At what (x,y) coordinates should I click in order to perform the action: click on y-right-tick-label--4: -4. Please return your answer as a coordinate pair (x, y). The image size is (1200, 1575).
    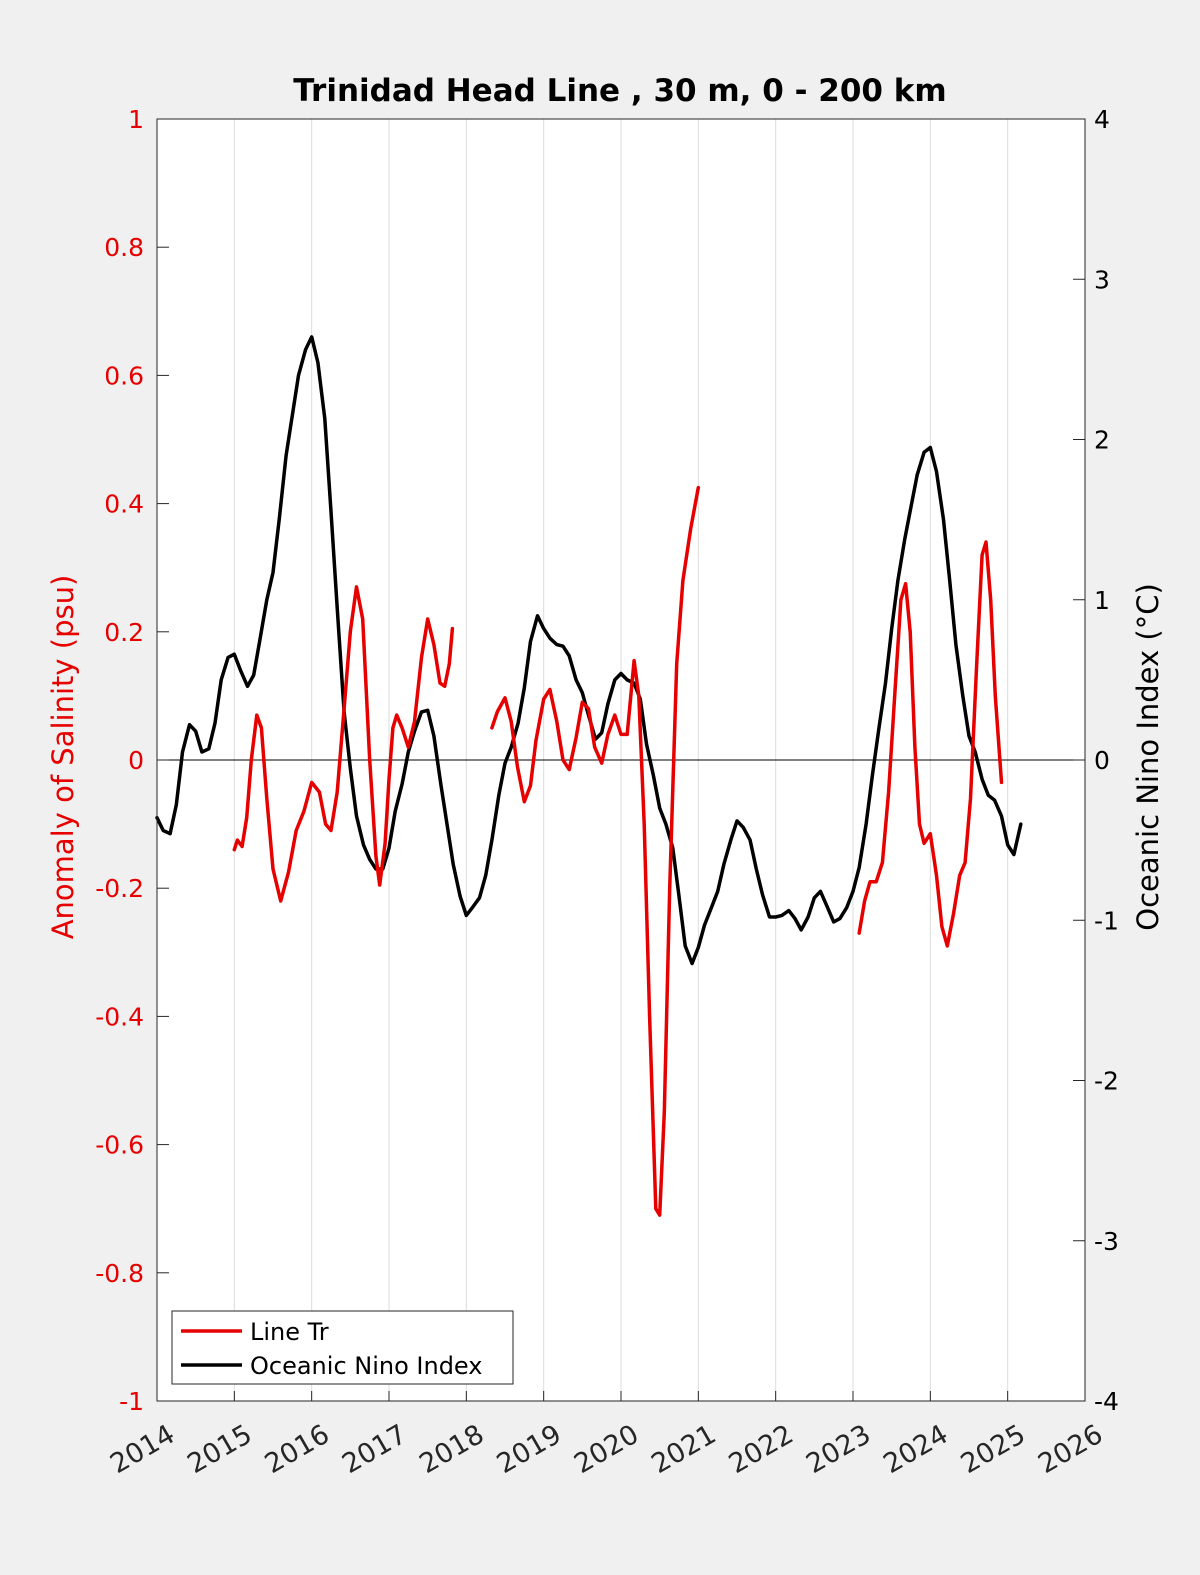
    Looking at the image, I should click on (1106, 1401).